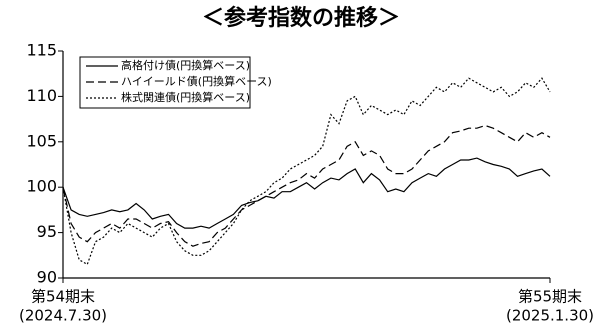 The width and height of the screenshot is (602, 324). What do you see at coordinates (47, 277) in the screenshot?
I see `y-tick-label: 90` at bounding box center [47, 277].